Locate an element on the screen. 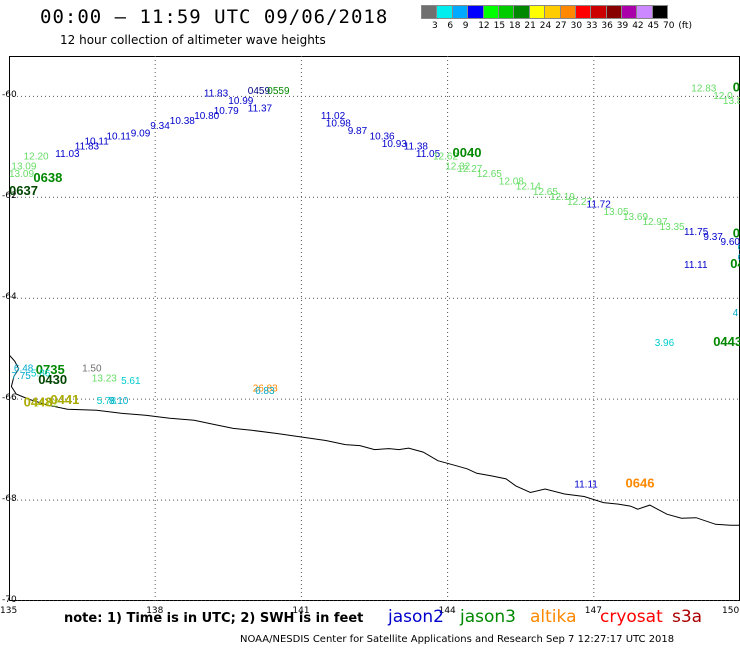 This screenshot has height=650, width=740. wave-height-label: 12.27 is located at coordinates (469, 169).